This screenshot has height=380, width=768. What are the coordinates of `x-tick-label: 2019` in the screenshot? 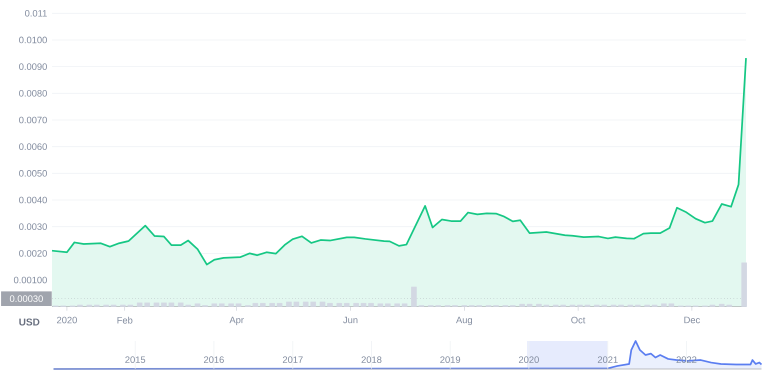 It's located at (450, 359).